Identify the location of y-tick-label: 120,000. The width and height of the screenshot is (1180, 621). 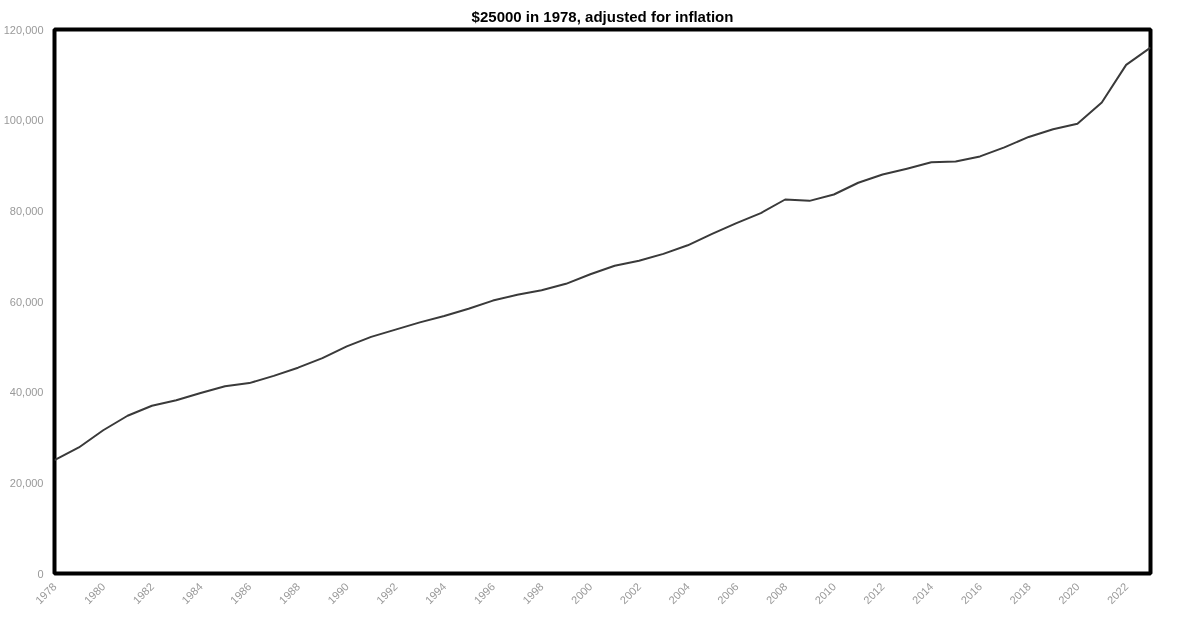
(23, 29).